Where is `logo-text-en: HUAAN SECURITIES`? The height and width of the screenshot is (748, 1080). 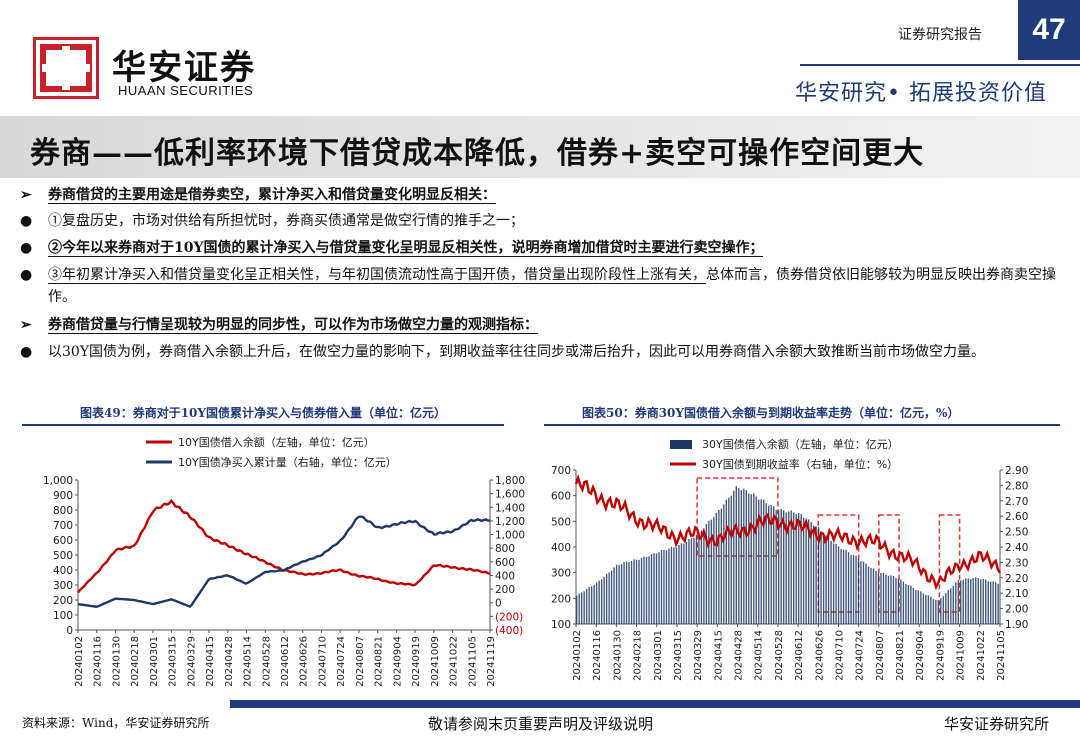
logo-text-en: HUAAN SECURITIES is located at coordinates (186, 90).